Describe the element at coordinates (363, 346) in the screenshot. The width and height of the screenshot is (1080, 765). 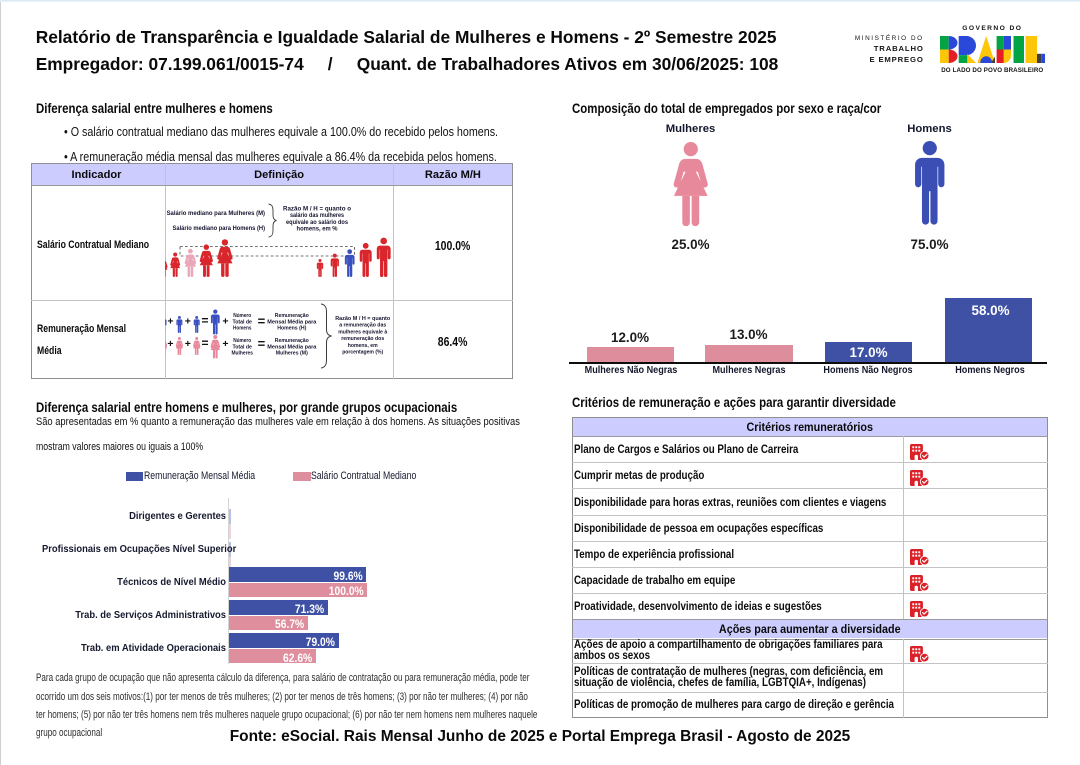
I see `svg-text: homens, em` at that location.